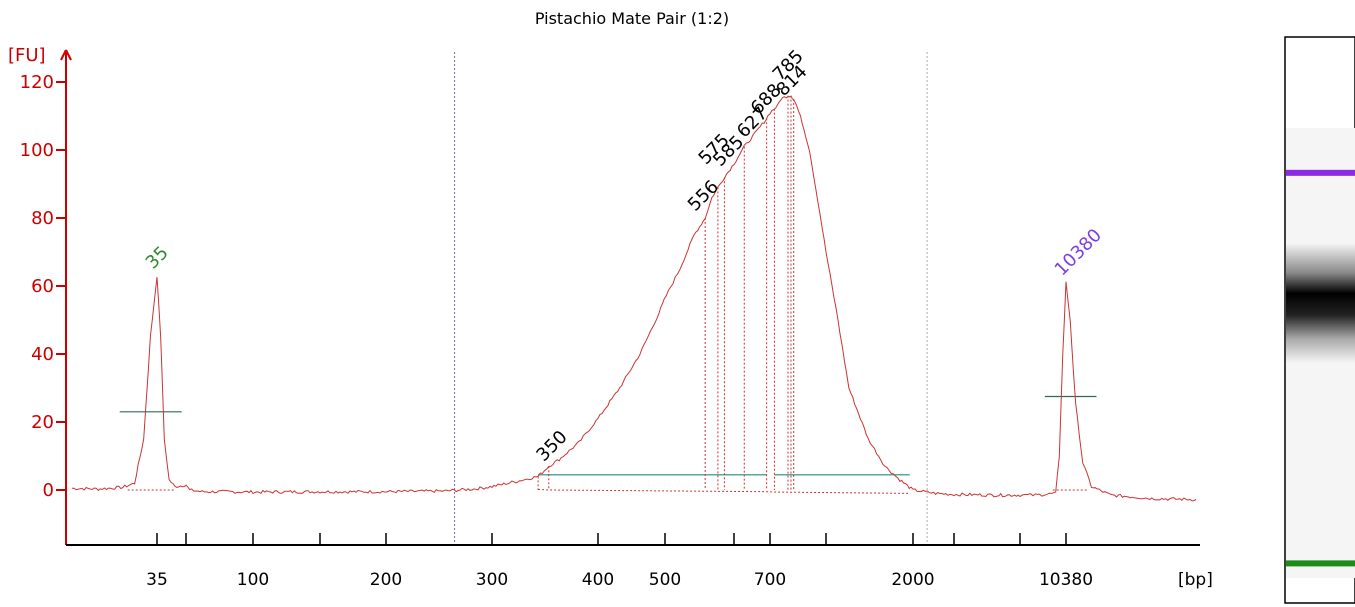 This screenshot has height=607, width=1355. Describe the element at coordinates (42, 354) in the screenshot. I see `y-tick-label: 40` at that location.